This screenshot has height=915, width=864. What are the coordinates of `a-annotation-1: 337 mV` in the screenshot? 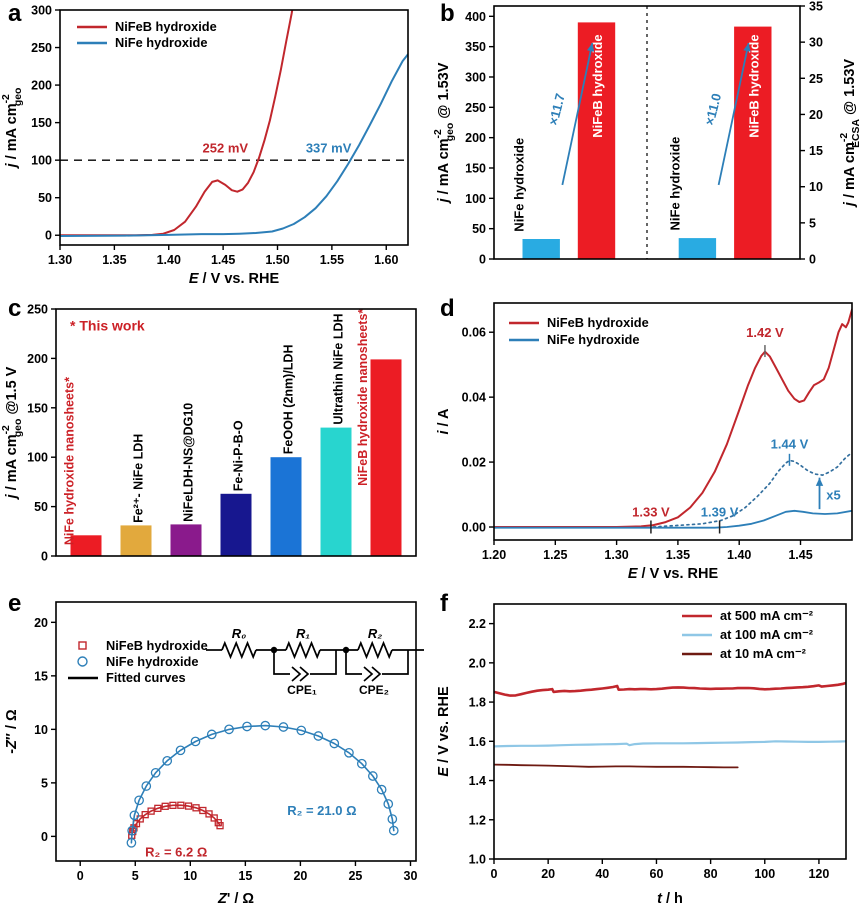 It's located at (329, 148).